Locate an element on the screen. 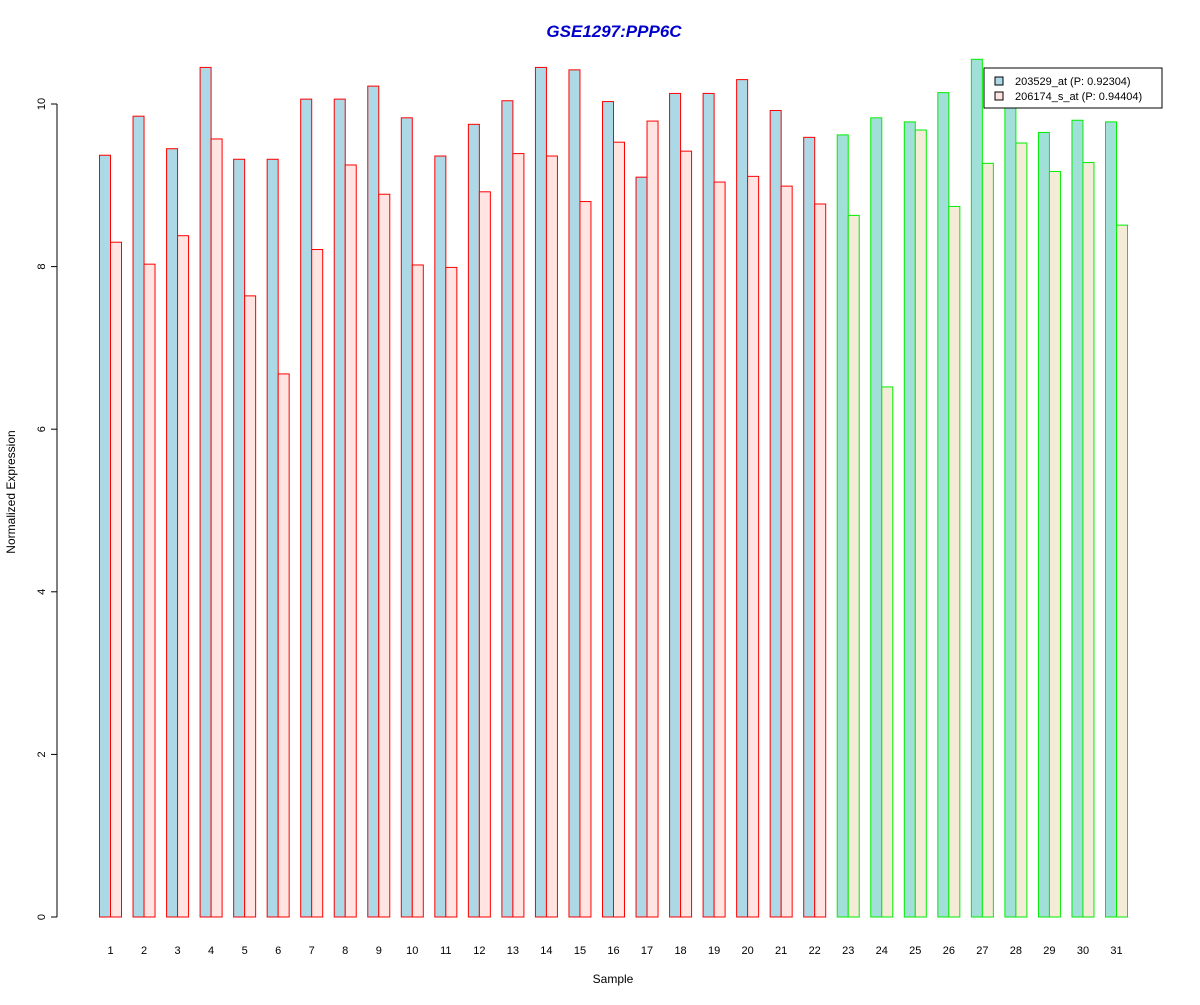 This screenshot has width=1200, height=1005. x-tick-label: 17 is located at coordinates (647, 951).